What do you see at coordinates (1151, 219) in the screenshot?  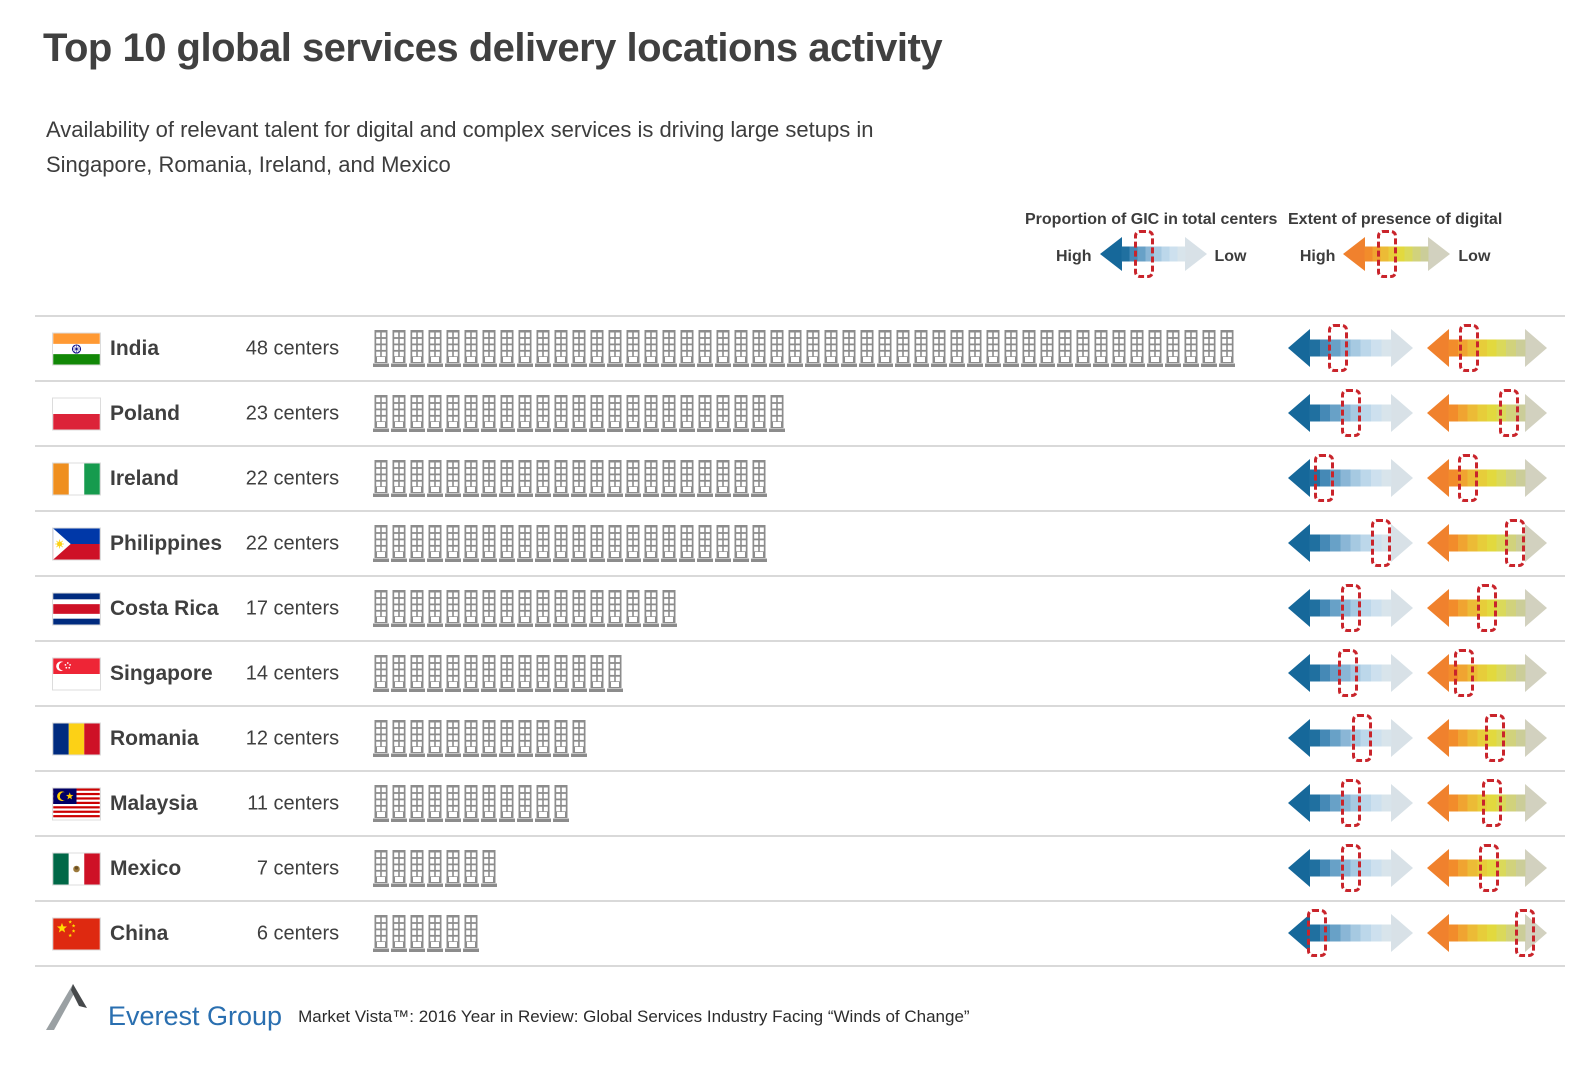 I see `legend-gic-title: Proportion of GIC in total centers` at bounding box center [1151, 219].